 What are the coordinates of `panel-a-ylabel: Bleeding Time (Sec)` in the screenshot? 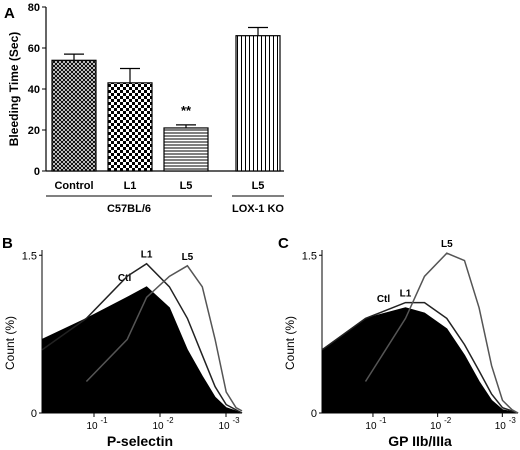 It's located at (14, 89).